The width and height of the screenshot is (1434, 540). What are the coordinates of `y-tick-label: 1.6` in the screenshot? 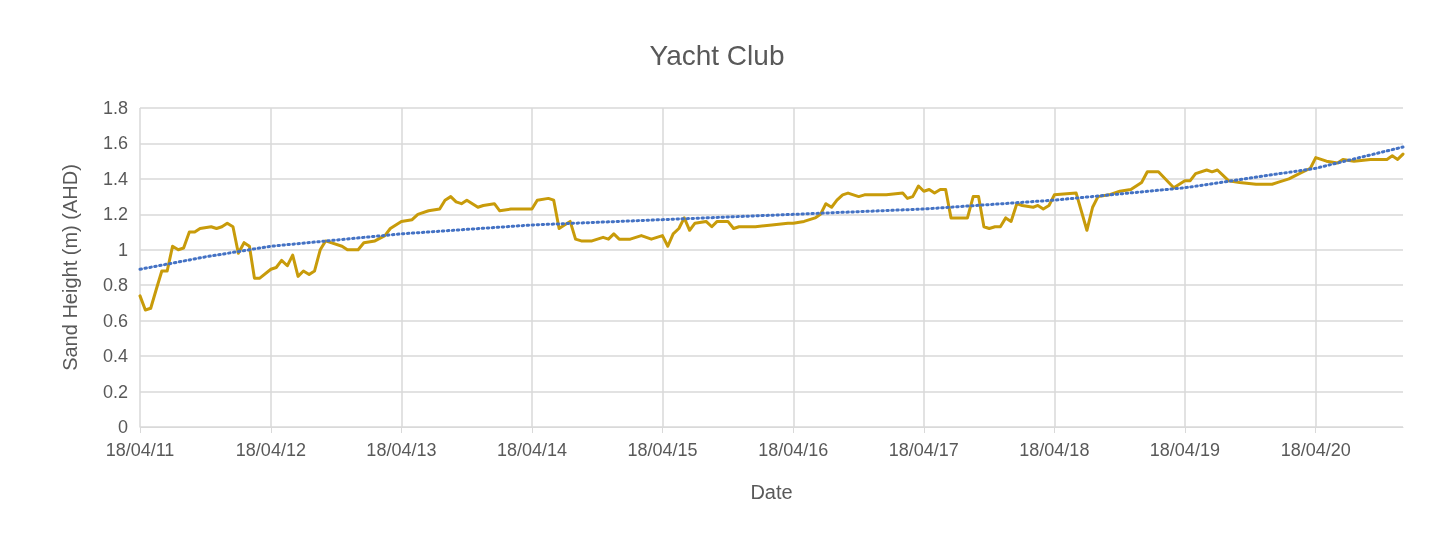 It's located at (115, 143).